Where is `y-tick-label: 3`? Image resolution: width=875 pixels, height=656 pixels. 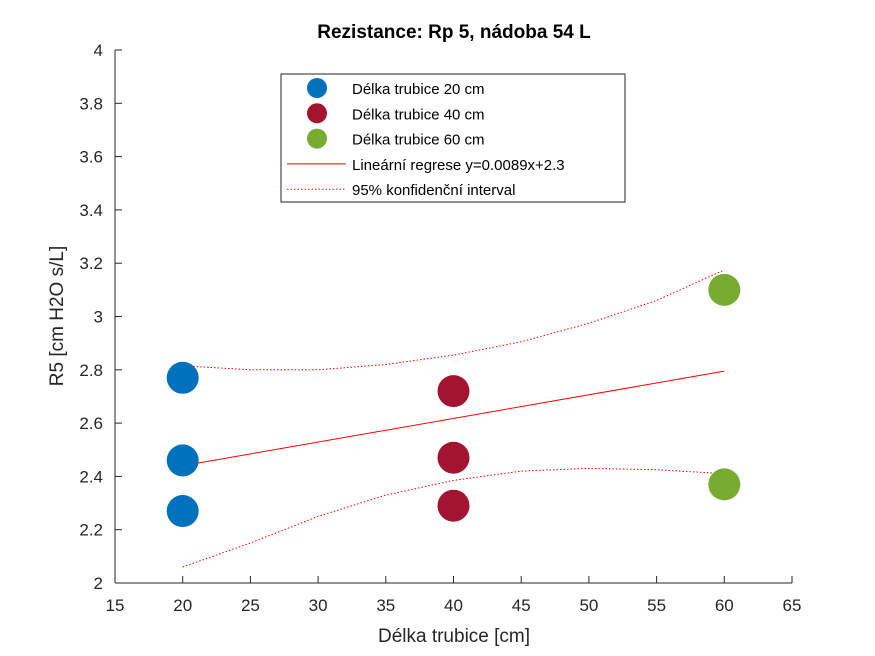
y-tick-label: 3 is located at coordinates (98, 317).